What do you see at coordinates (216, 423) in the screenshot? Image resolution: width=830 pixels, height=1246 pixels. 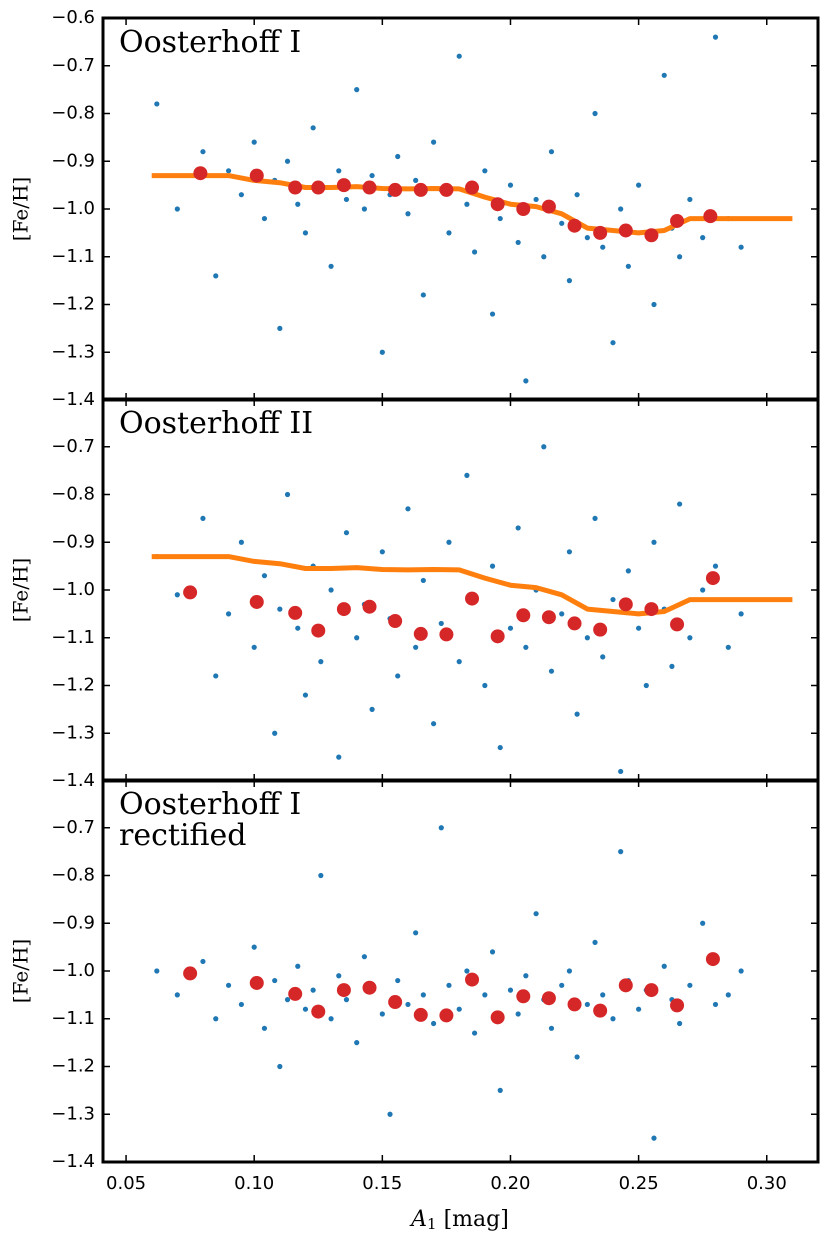 I see `panel-title: Oosterhoff II` at bounding box center [216, 423].